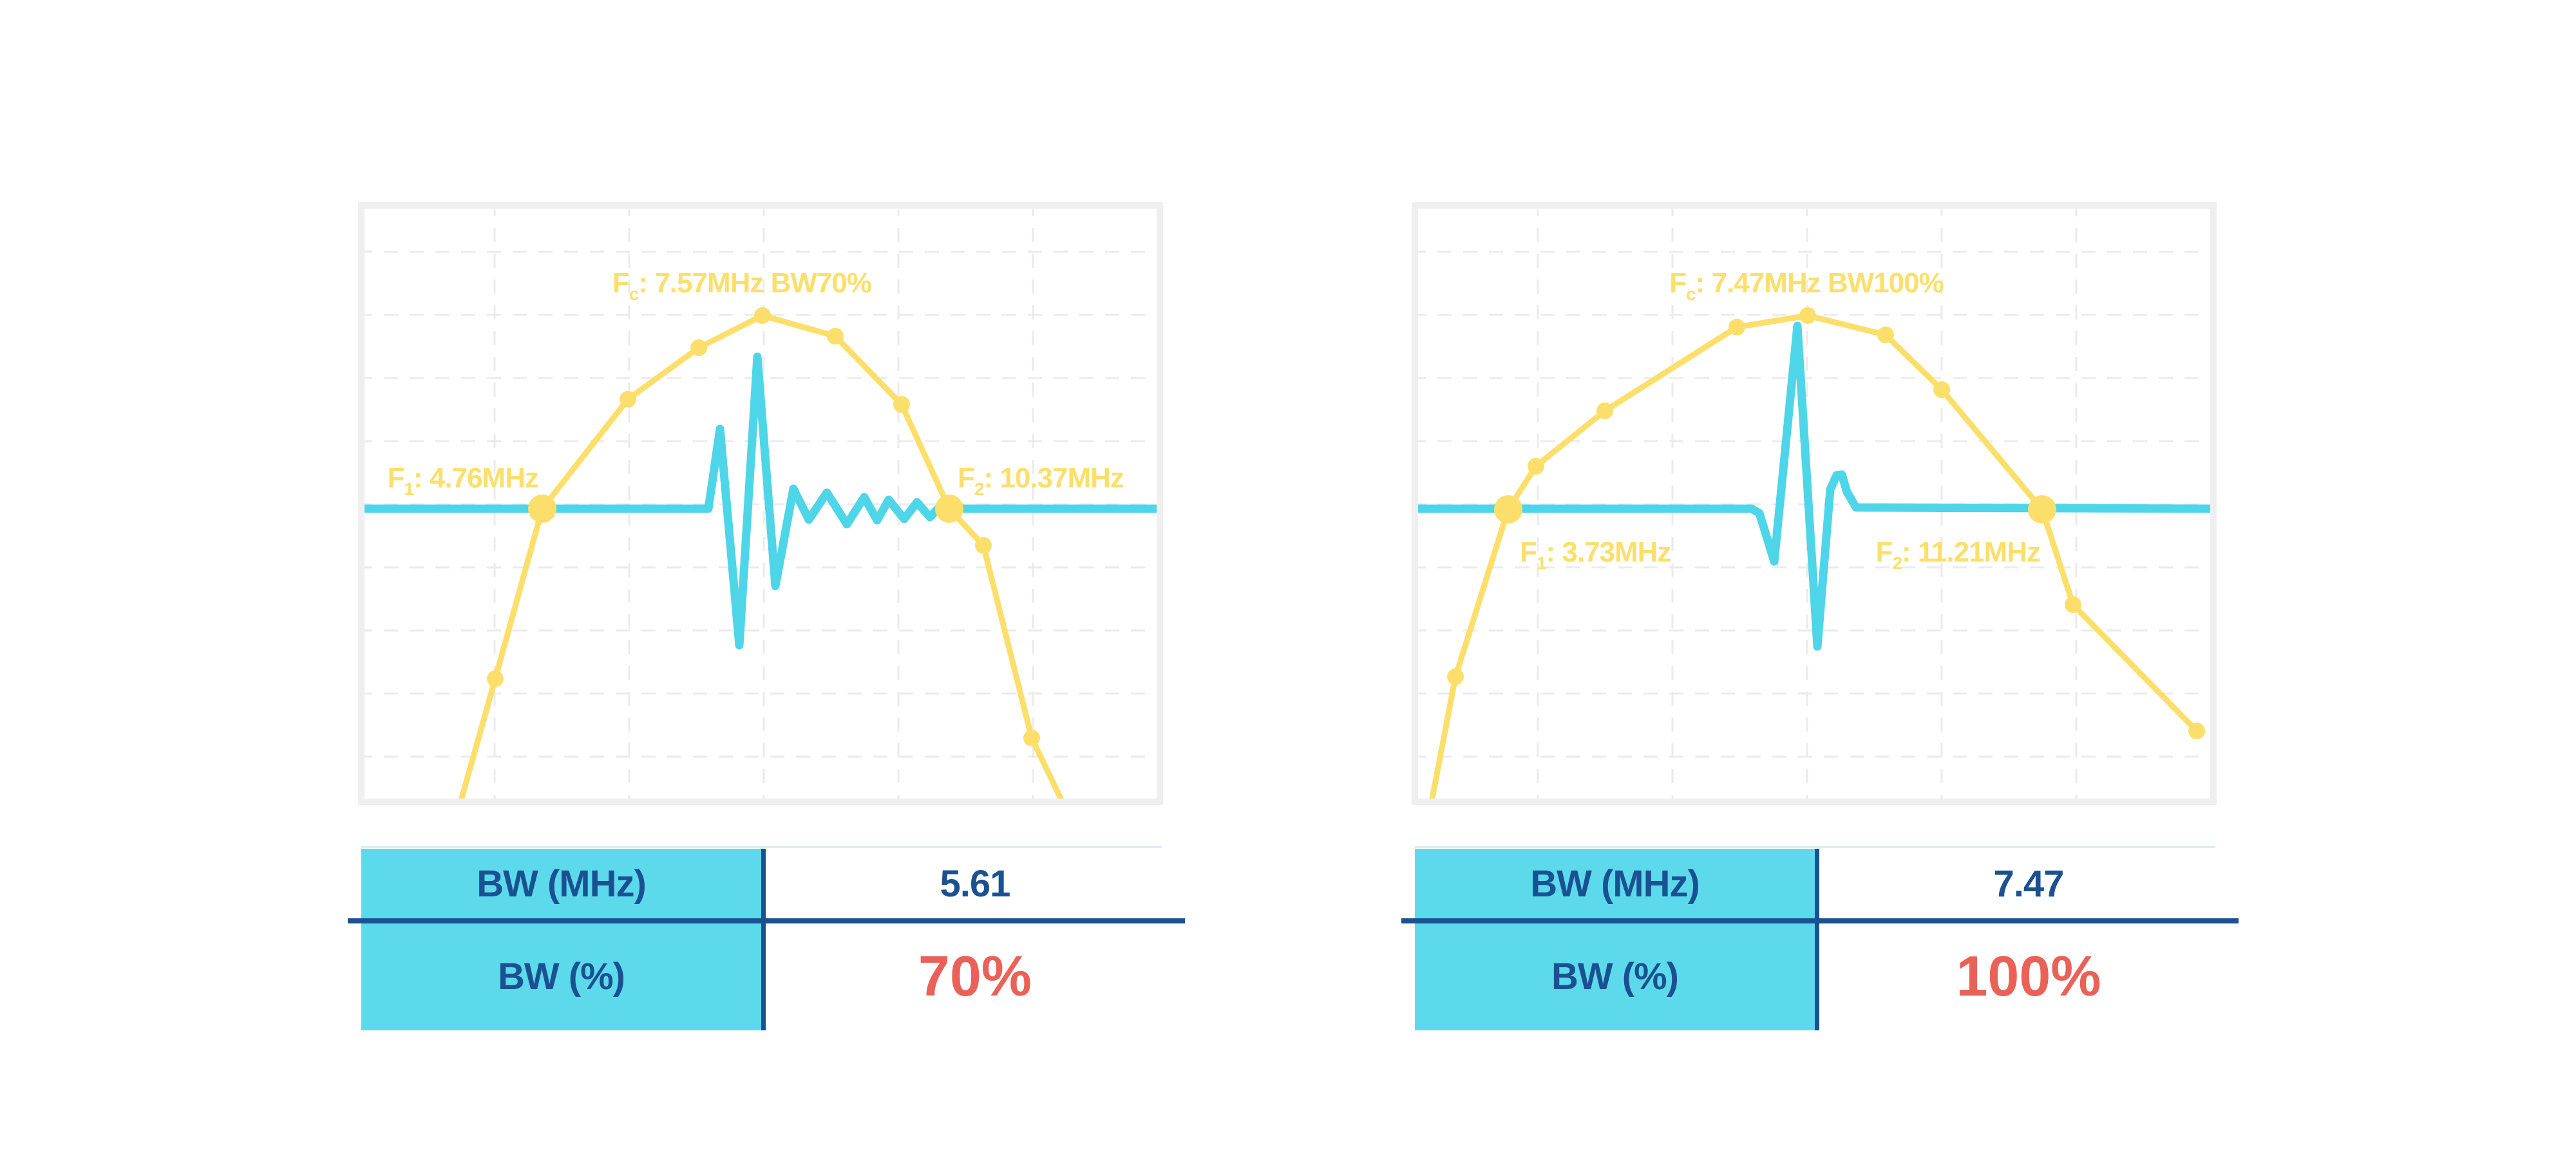  What do you see at coordinates (1958, 554) in the screenshot?
I see `label-f2: F2: 11.21MHz` at bounding box center [1958, 554].